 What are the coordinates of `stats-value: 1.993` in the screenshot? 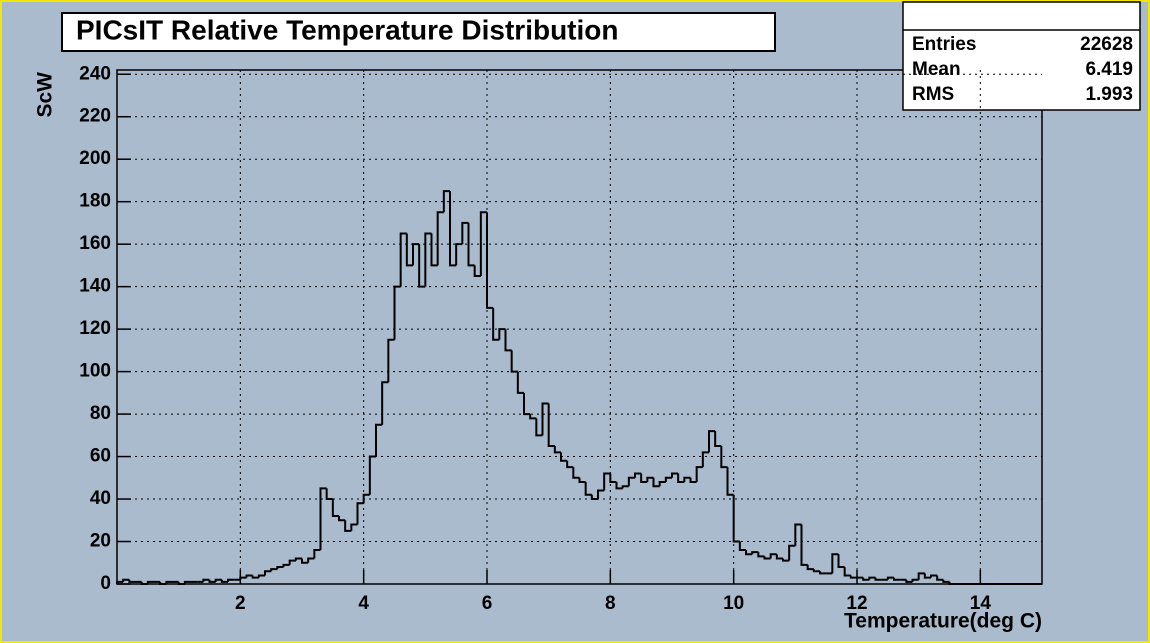 It's located at (1109, 94).